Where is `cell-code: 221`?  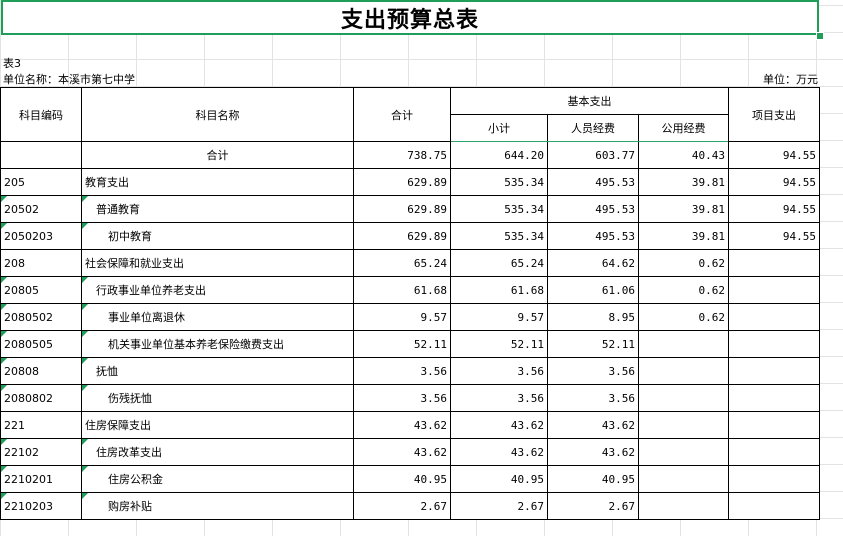
cell-code: 221 is located at coordinates (41, 425).